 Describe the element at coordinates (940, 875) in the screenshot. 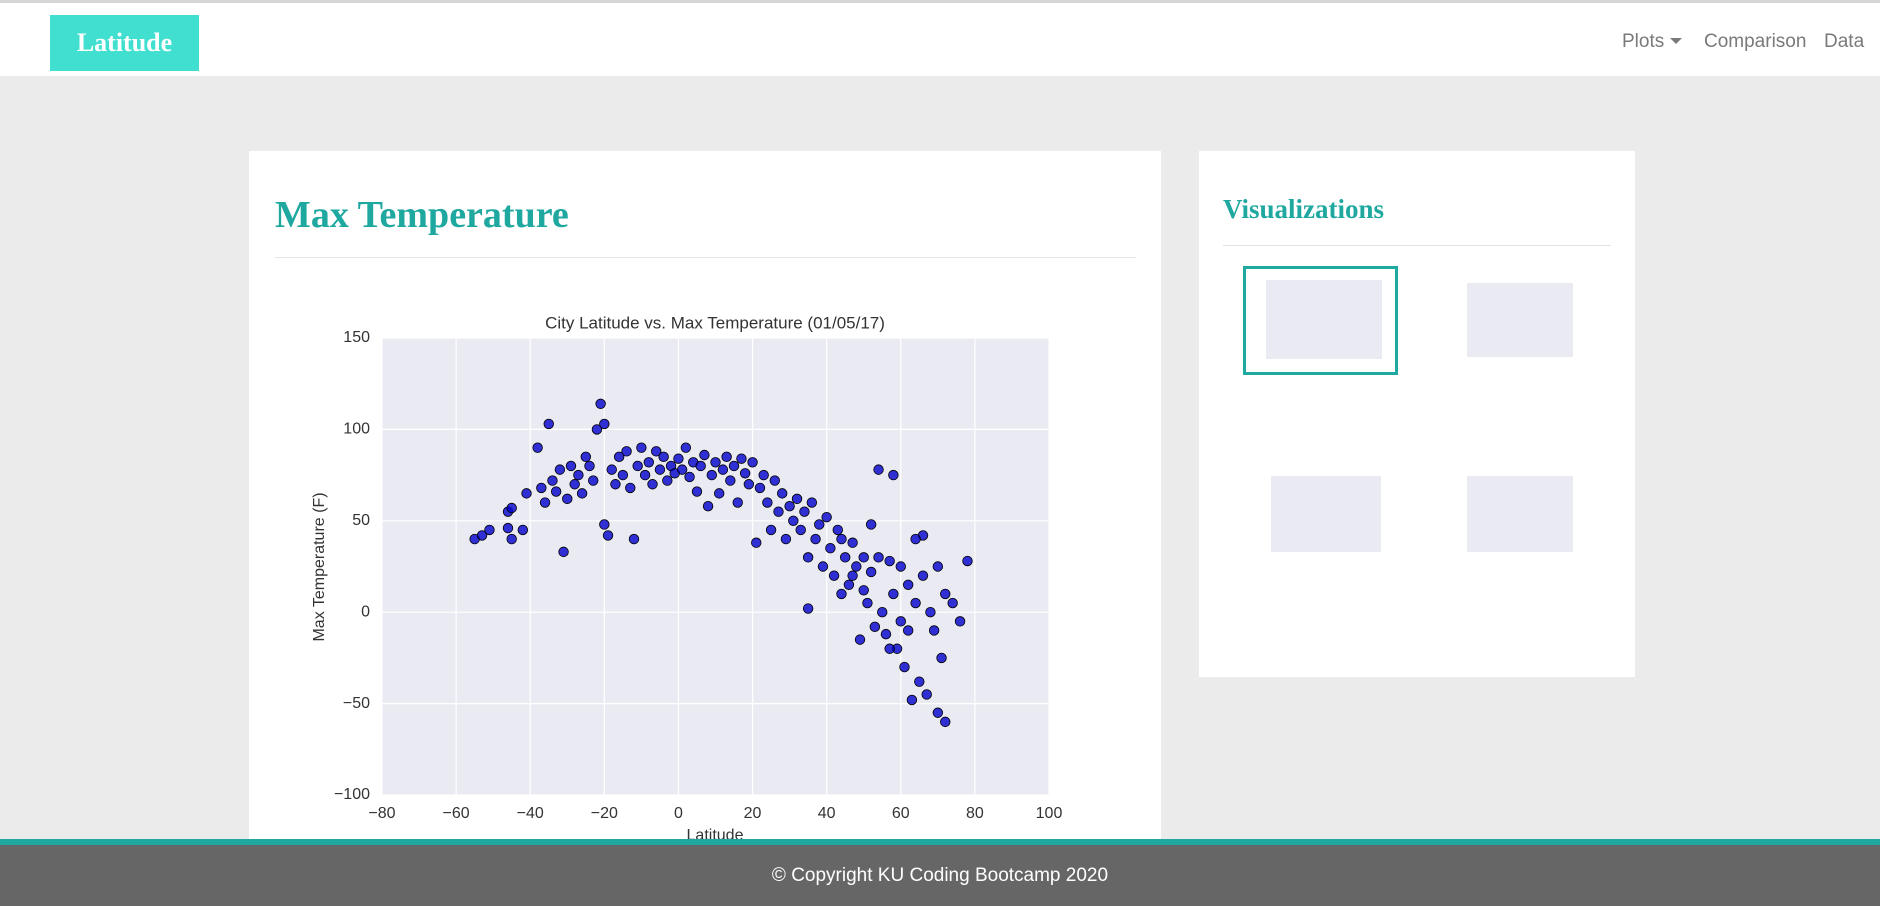

I see `footer-text: © Copyright KU Coding Bootcamp 2020` at that location.